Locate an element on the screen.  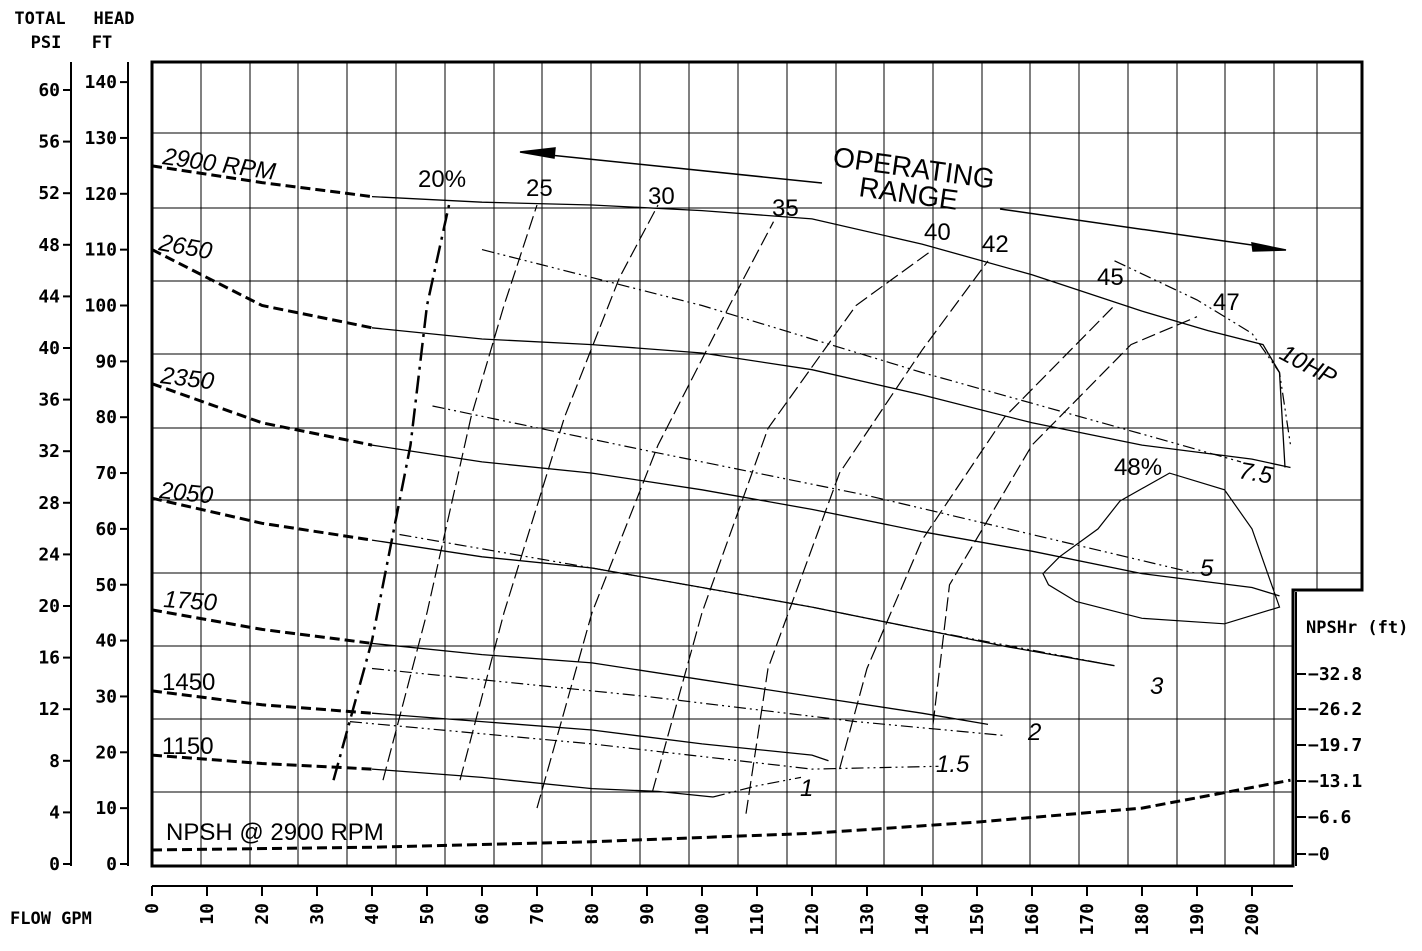
npsh-curve is located at coordinates (721, 815).